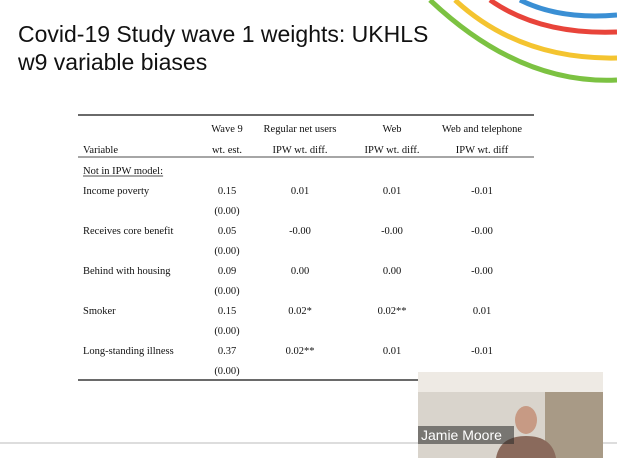  Describe the element at coordinates (300, 311) in the screenshot. I see `cell: 0.02*` at that location.